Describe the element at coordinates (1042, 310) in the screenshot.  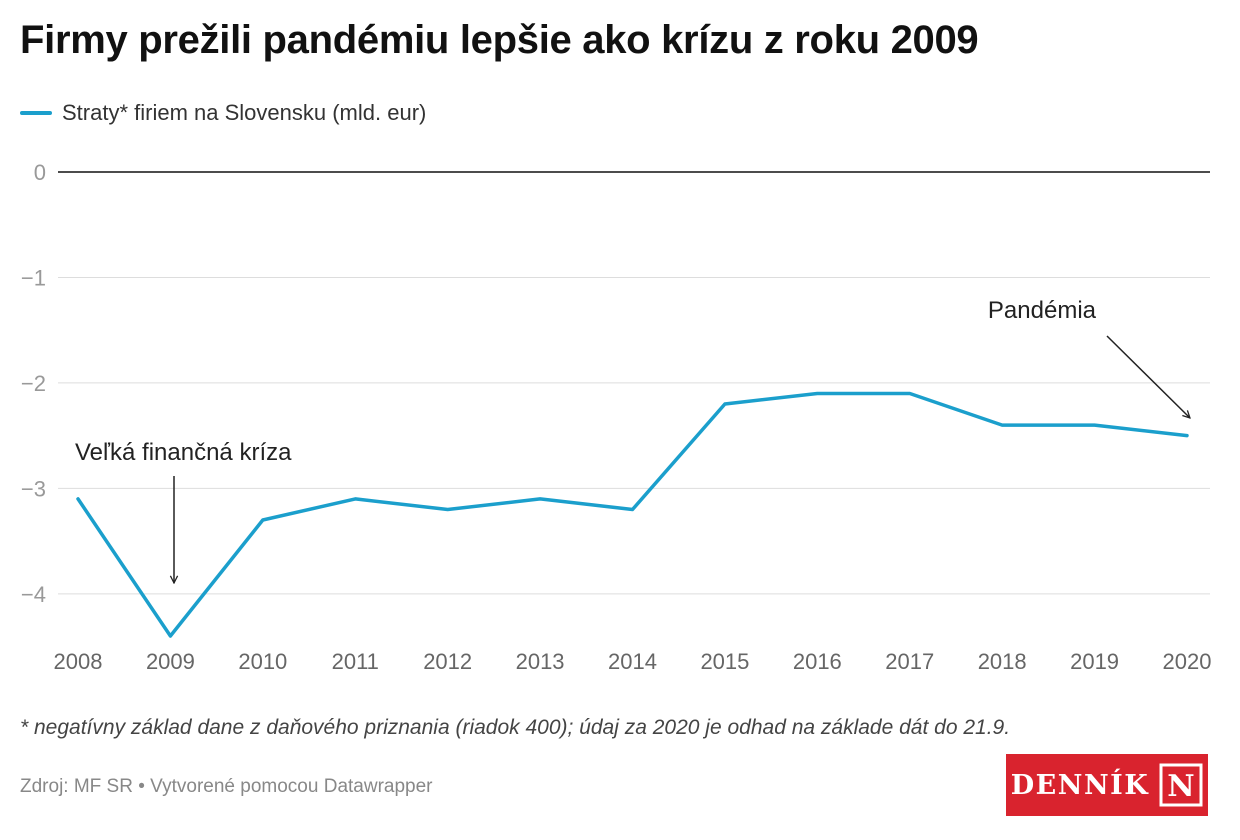
I see `annotation-label: Pandémia` at that location.